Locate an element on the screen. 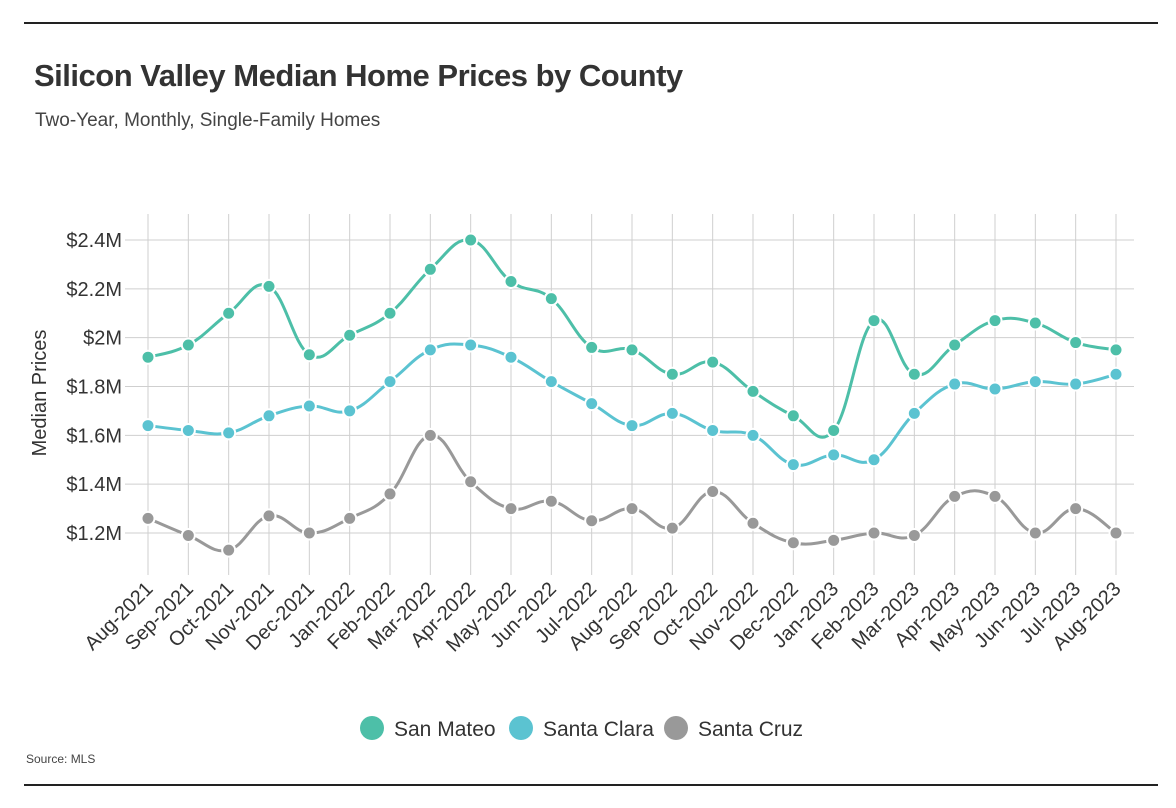  legend-swatch-san-mateo is located at coordinates (372, 728).